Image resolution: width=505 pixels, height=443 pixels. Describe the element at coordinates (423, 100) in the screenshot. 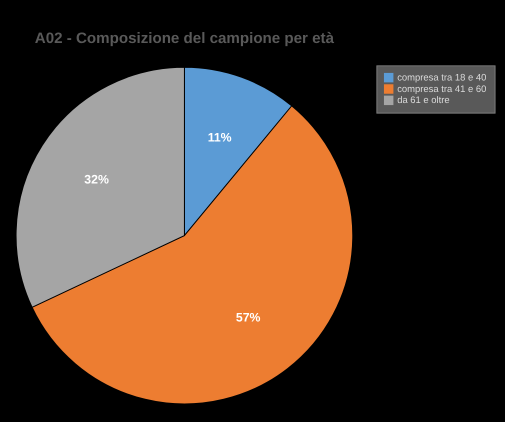

I see `legend-label: da 61 e oltre` at that location.